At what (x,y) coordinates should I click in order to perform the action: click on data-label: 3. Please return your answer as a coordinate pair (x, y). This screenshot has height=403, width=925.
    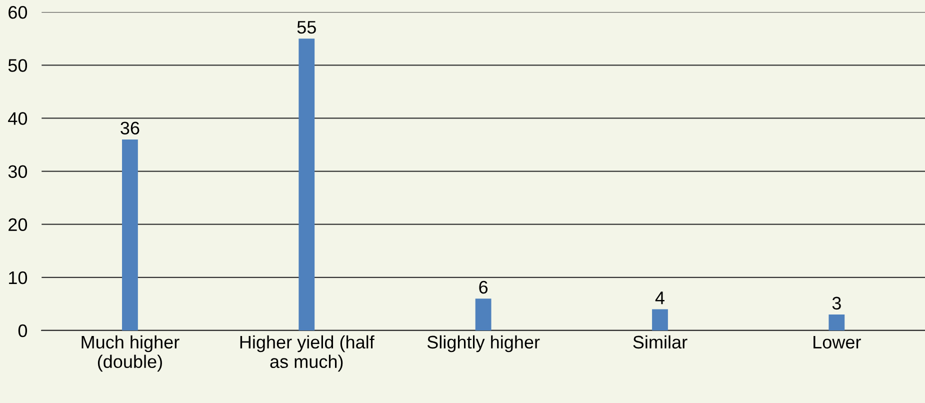
    Looking at the image, I should click on (836, 303).